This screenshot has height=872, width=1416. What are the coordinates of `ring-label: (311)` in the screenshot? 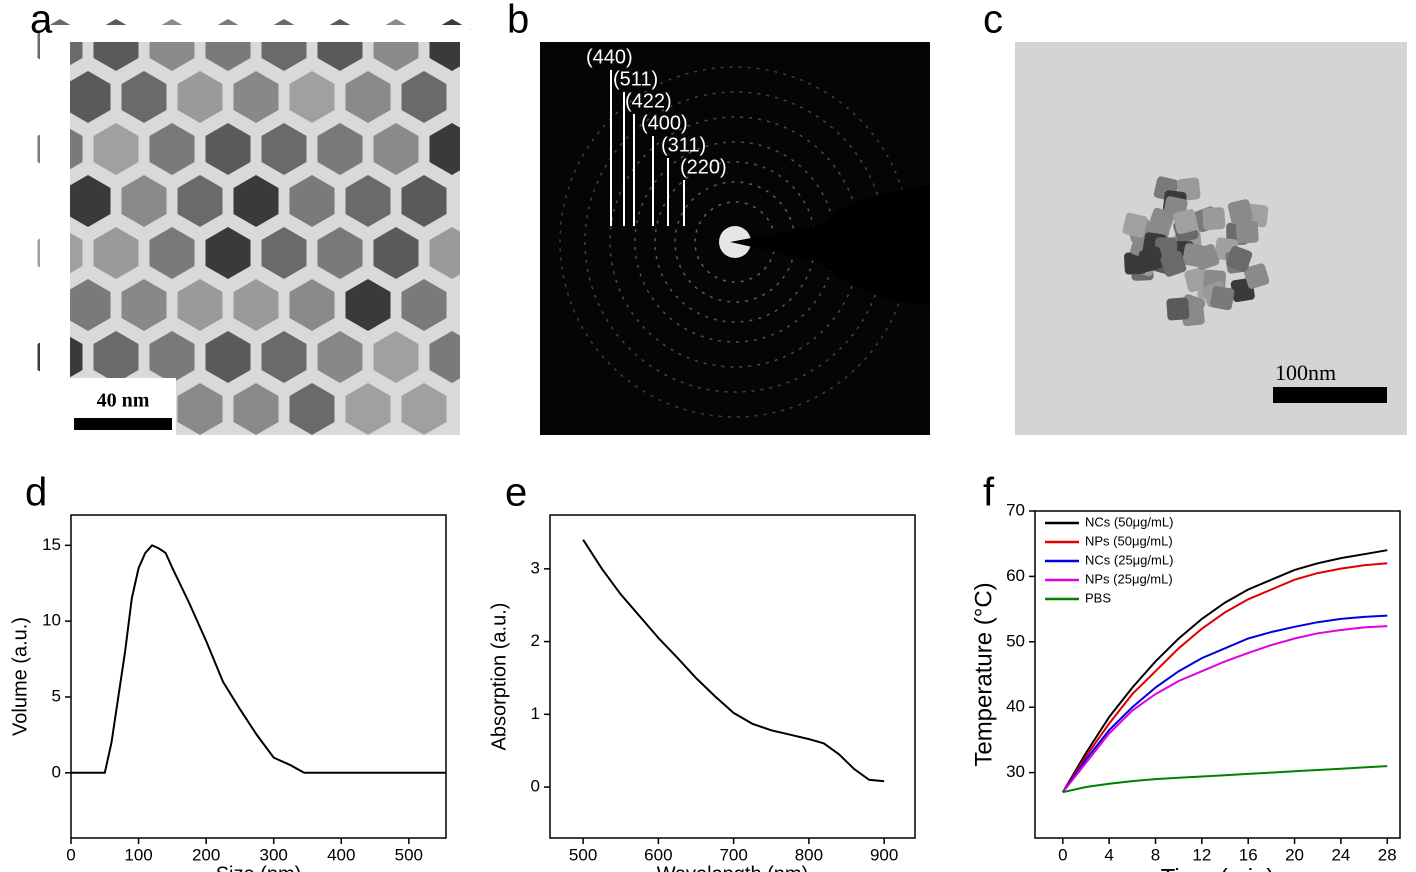 It's located at (683, 145).